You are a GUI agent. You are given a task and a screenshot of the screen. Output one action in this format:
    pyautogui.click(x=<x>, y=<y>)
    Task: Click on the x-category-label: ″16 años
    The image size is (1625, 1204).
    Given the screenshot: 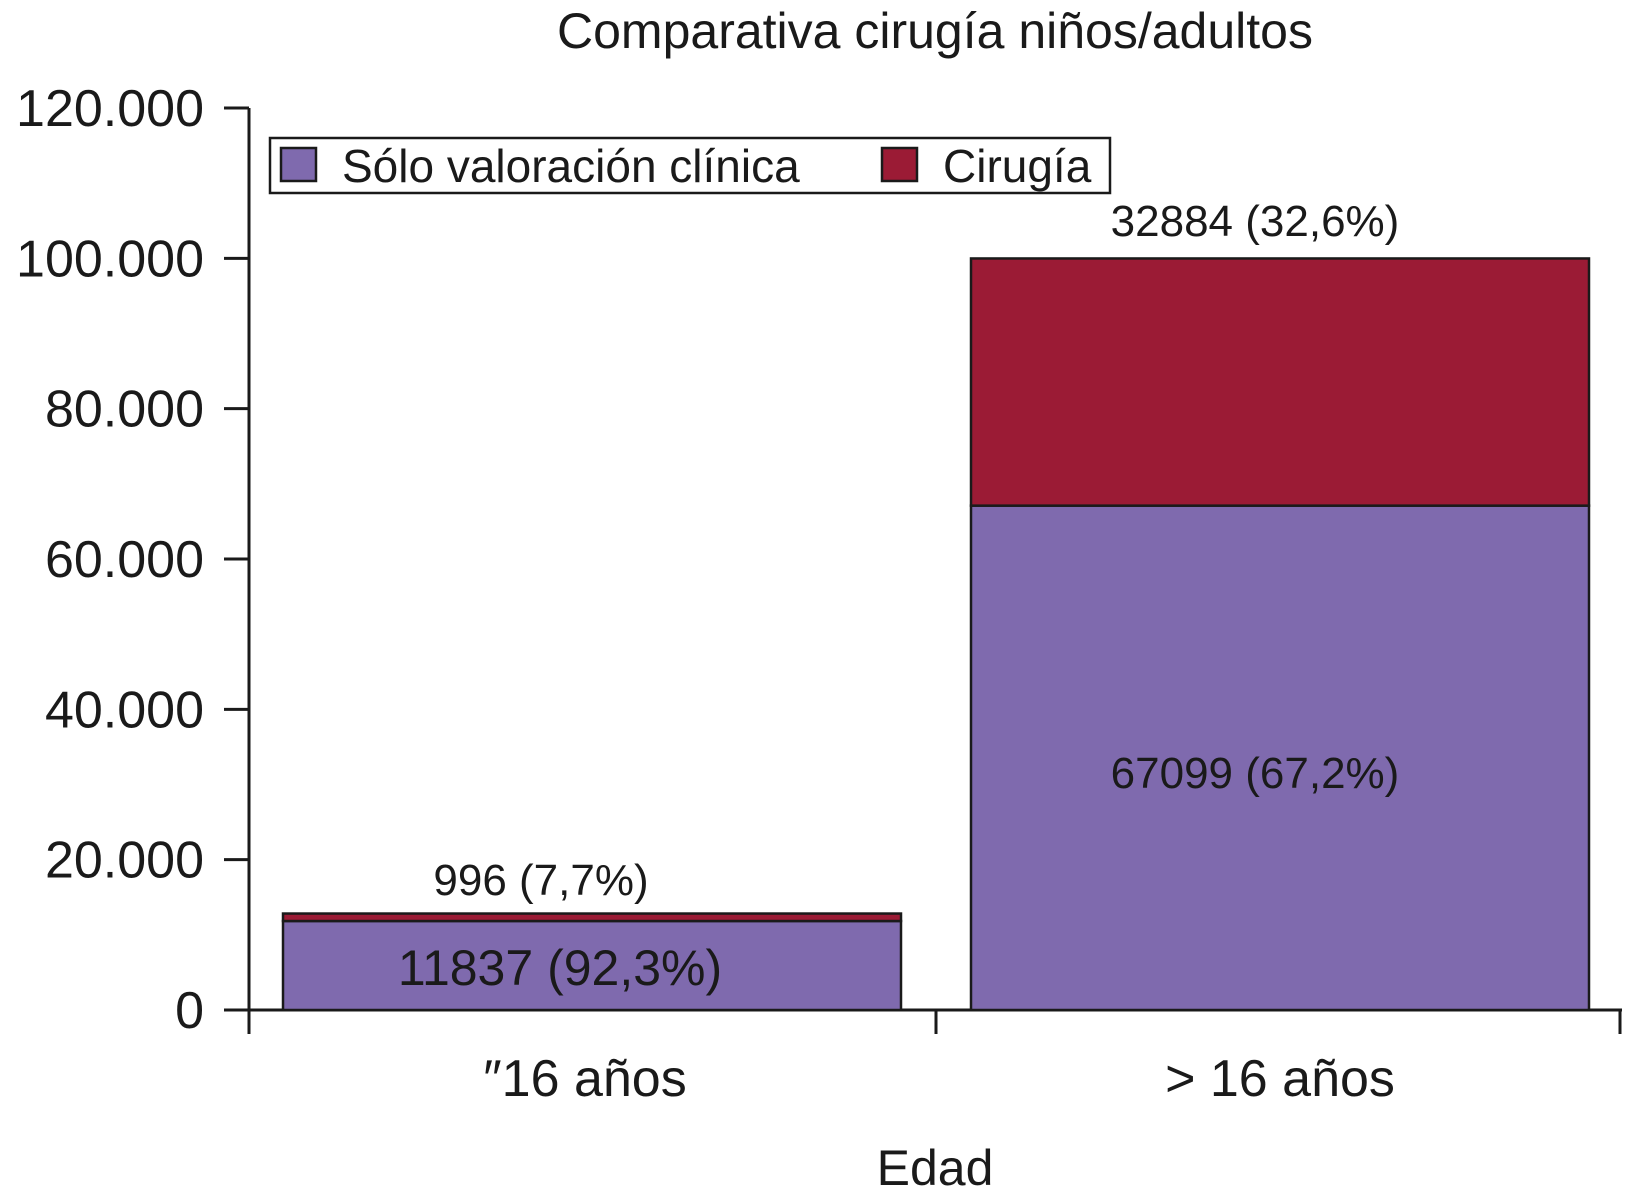 What is the action you would take?
    pyautogui.click(x=584, y=1079)
    